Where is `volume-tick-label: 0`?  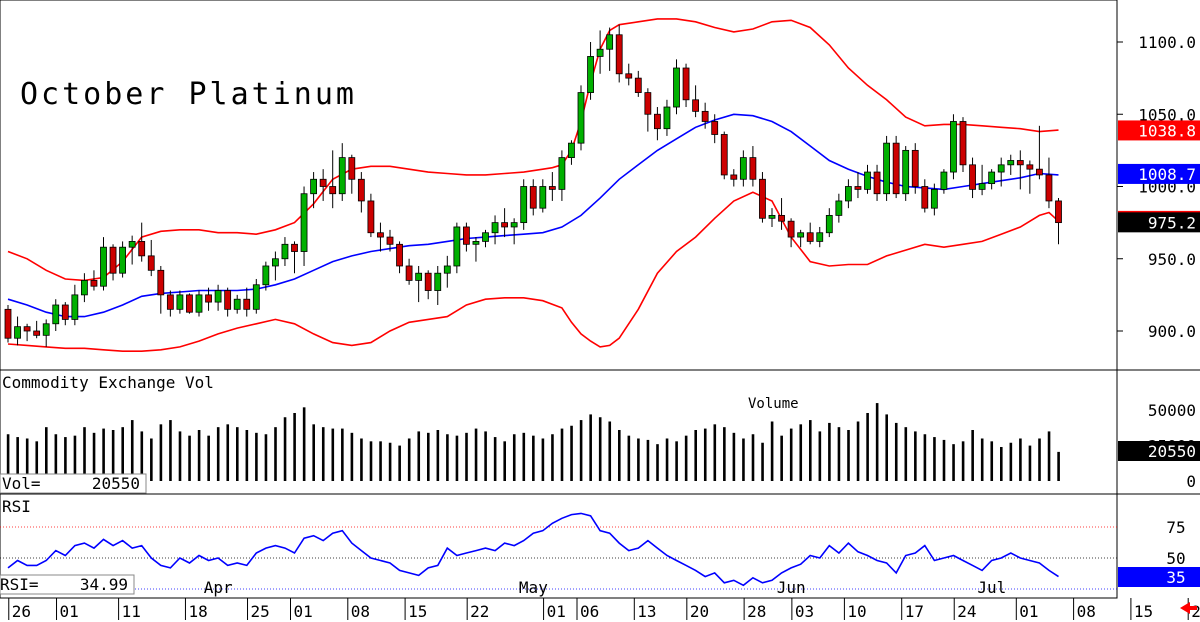
volume-tick-label: 0 is located at coordinates (1191, 481).